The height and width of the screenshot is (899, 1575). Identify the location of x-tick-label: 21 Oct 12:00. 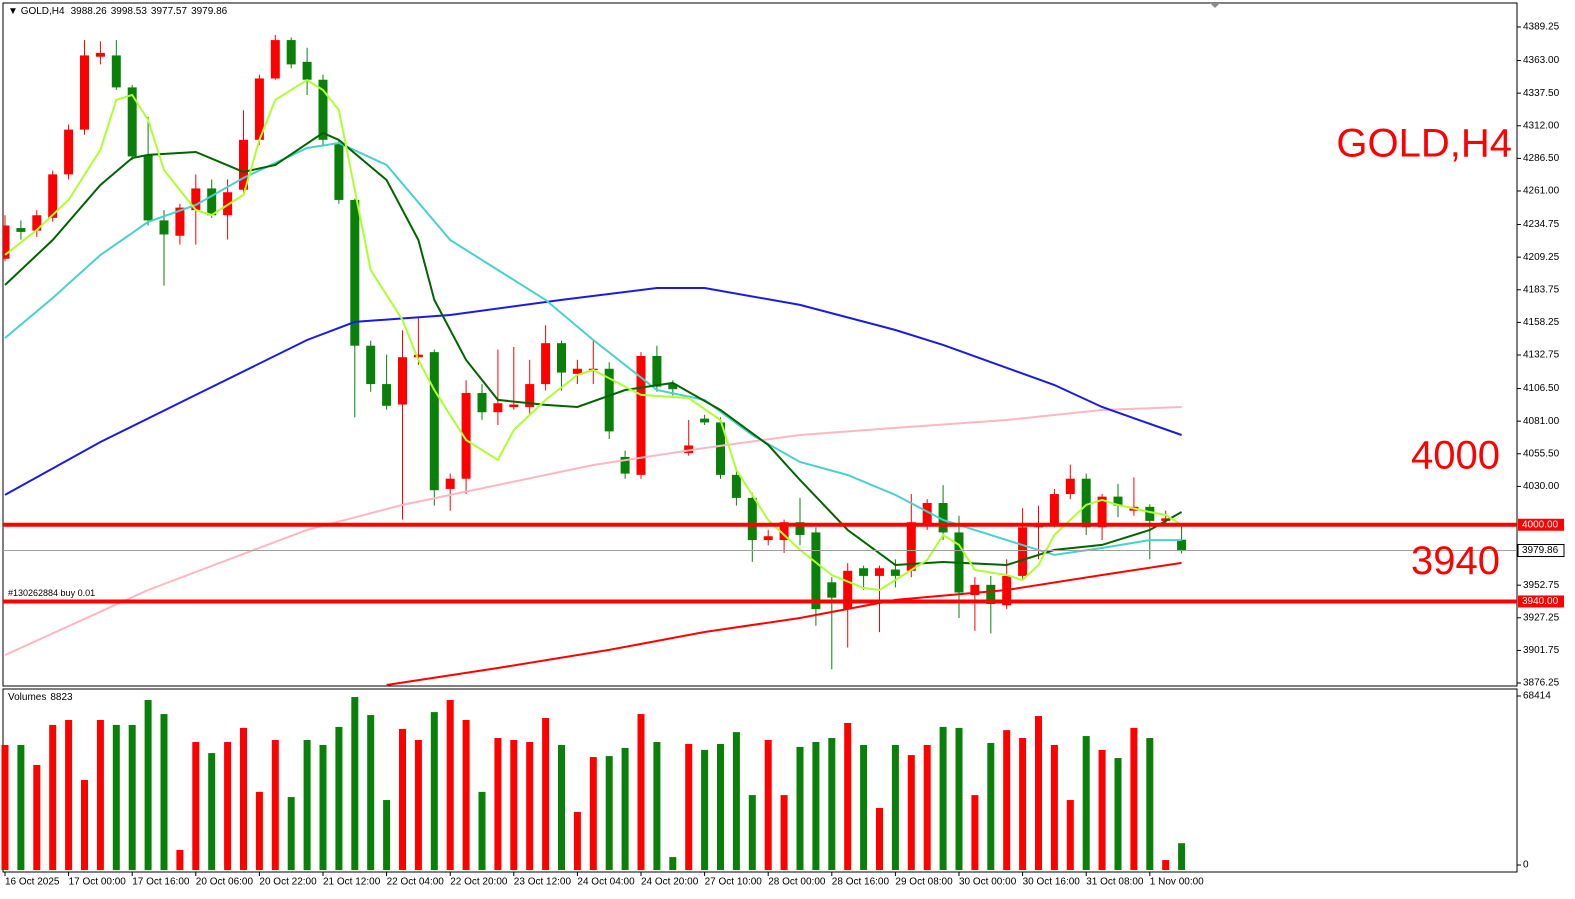
(352, 882).